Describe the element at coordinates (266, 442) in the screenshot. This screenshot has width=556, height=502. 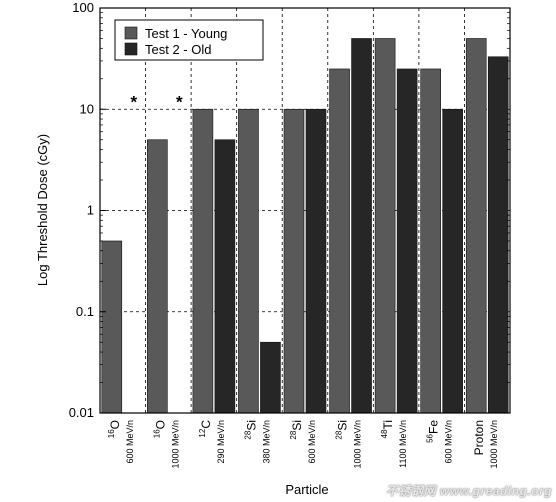
I see `x-category-energy: 380 MeV/n` at that location.